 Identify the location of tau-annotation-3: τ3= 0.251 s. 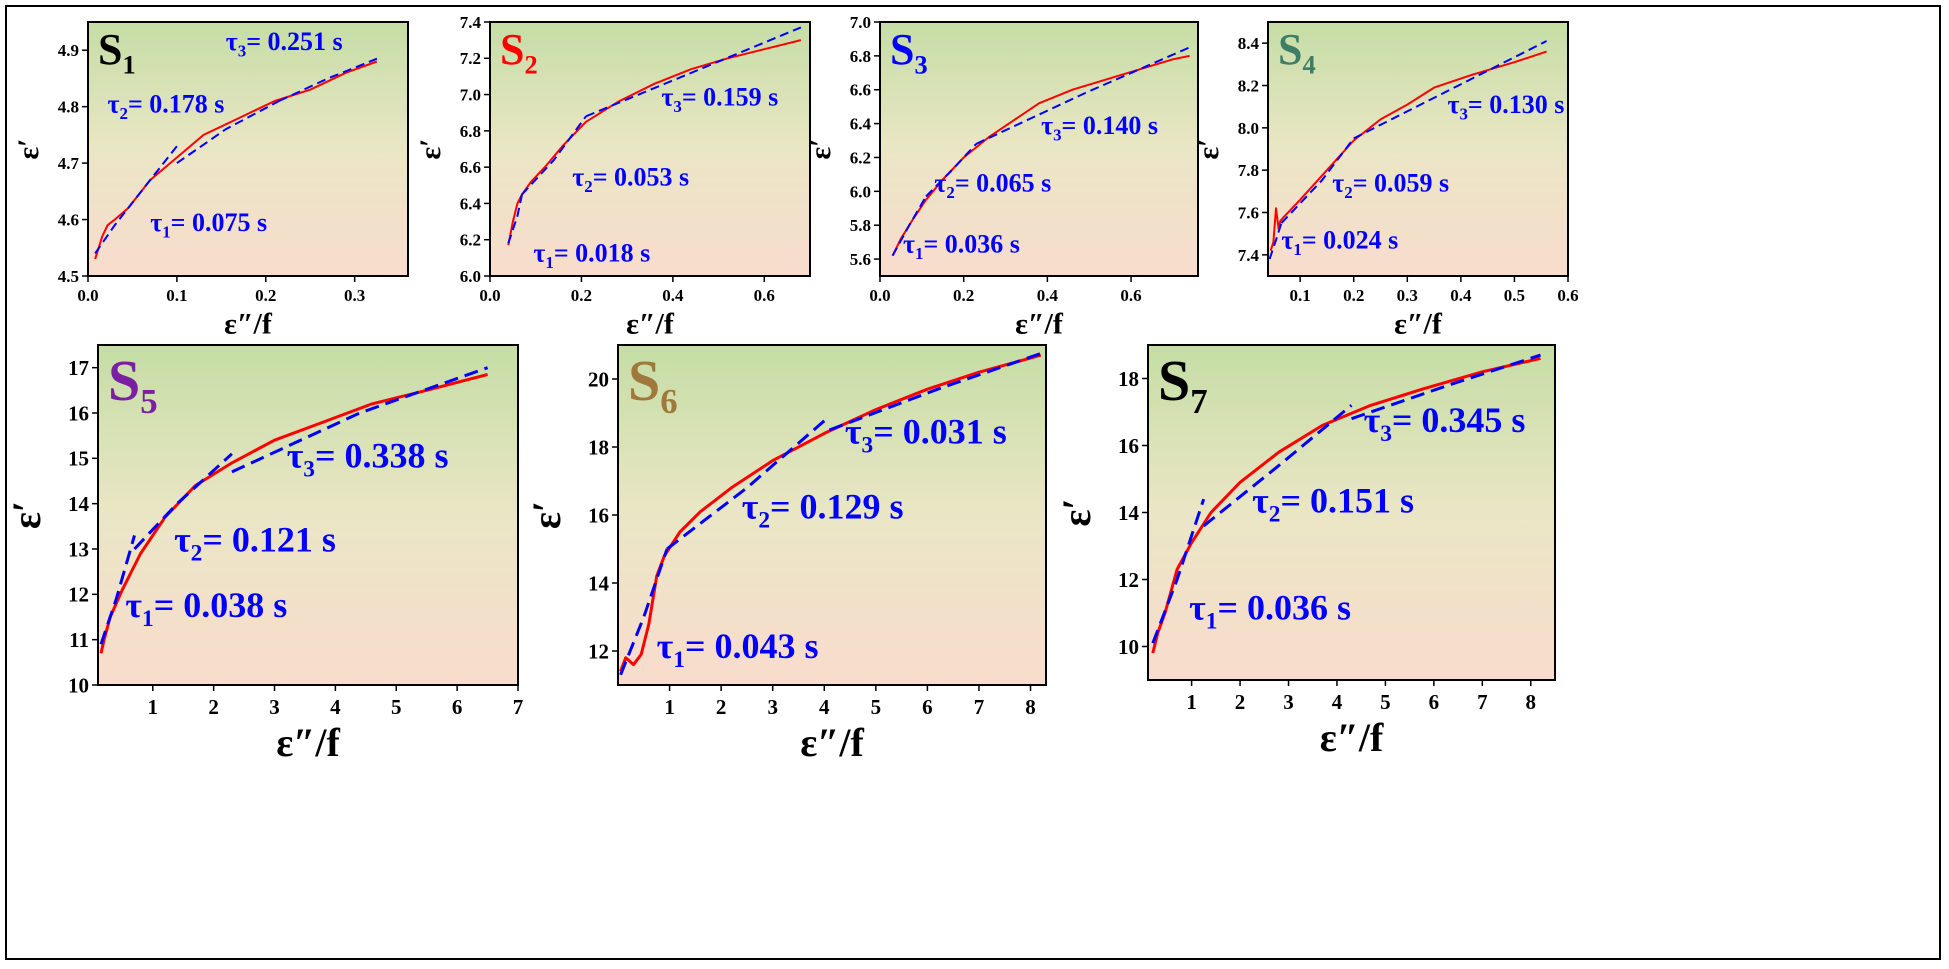
(284, 44).